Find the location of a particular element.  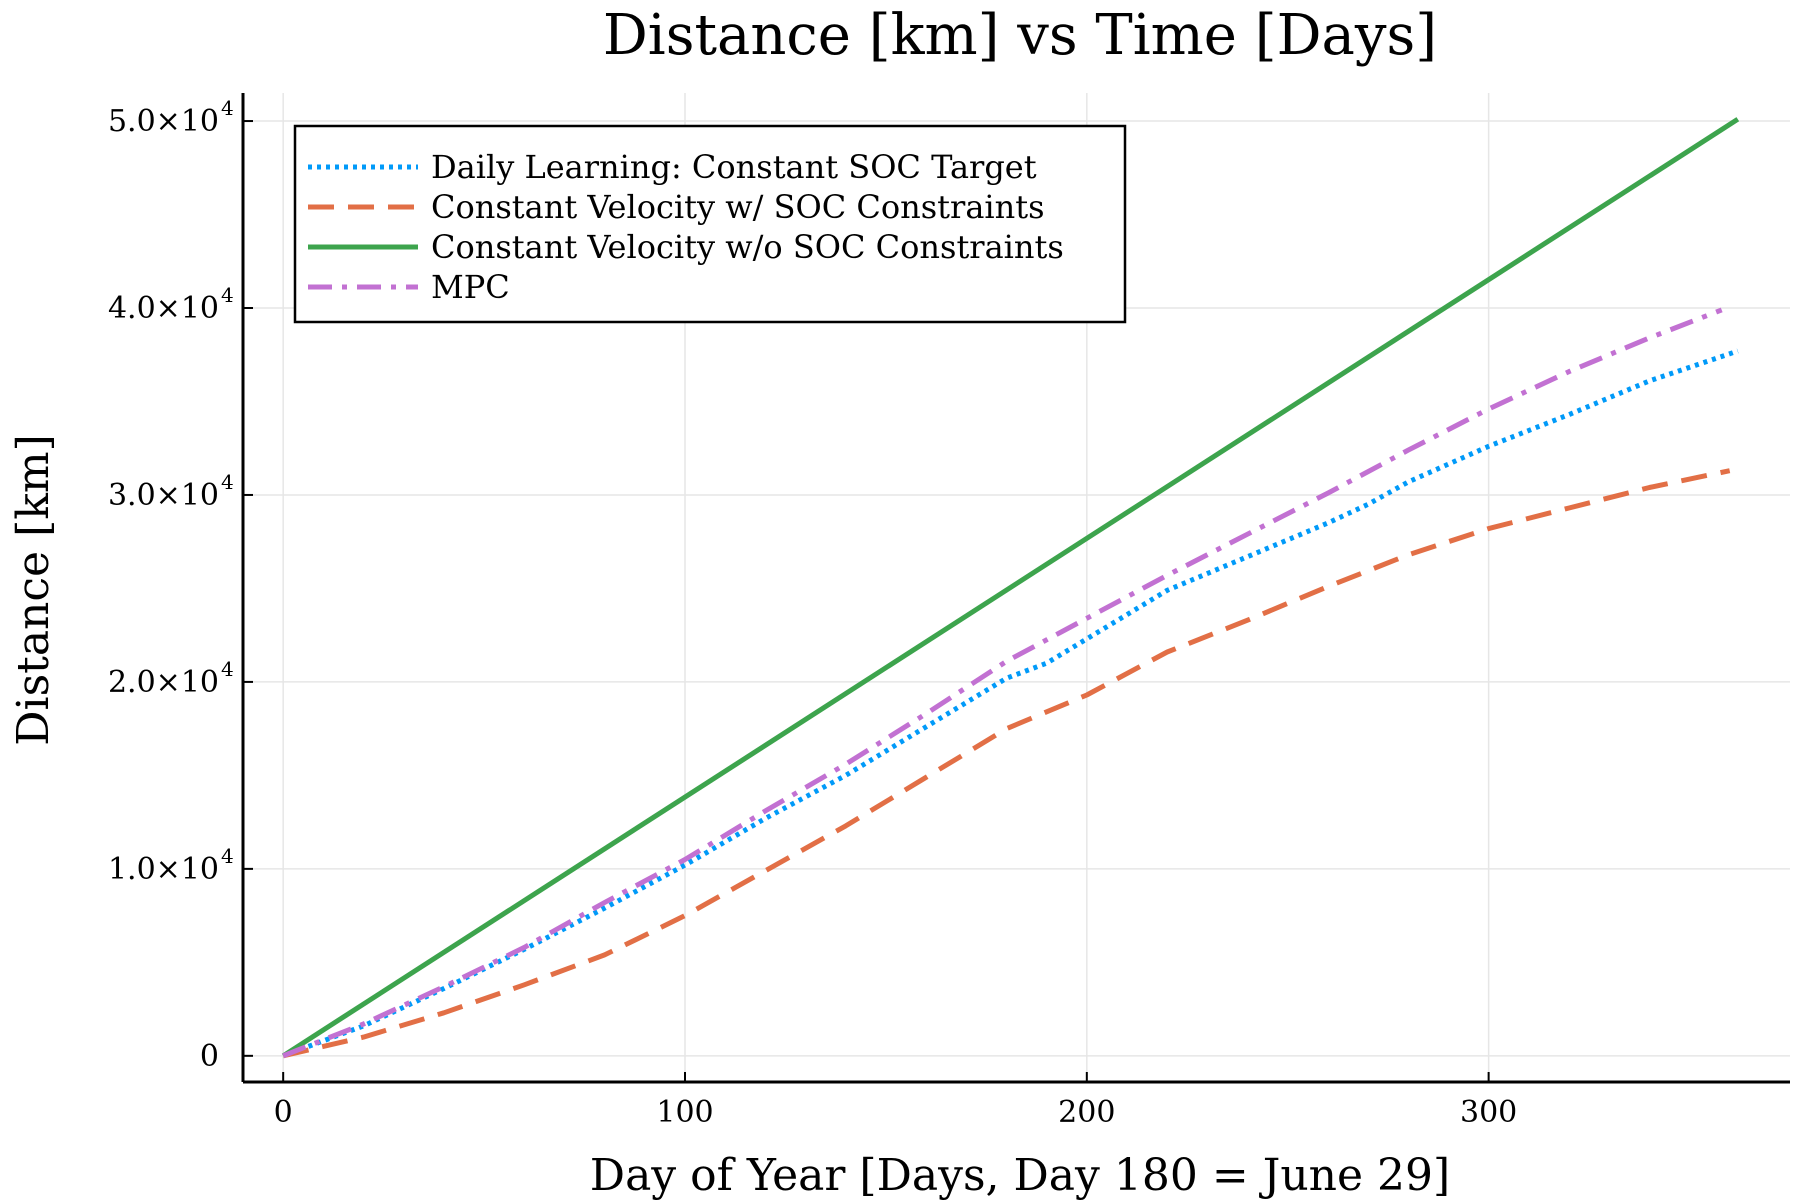

y-tick-label: 1.0×10 is located at coordinates (163, 869).